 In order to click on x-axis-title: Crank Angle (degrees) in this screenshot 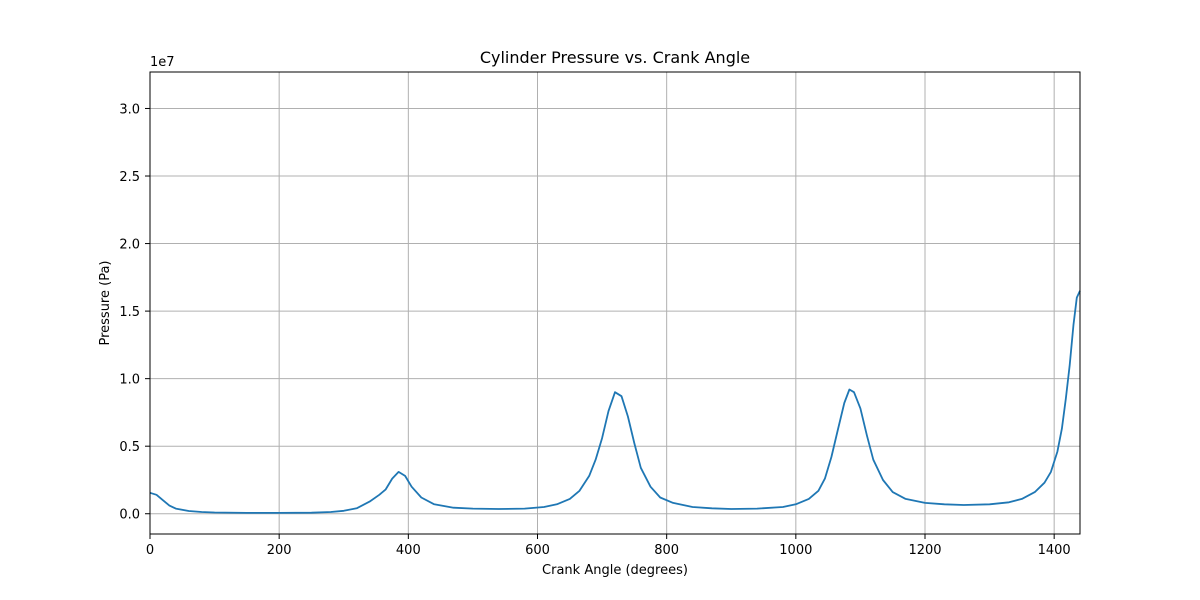, I will do `click(615, 570)`.